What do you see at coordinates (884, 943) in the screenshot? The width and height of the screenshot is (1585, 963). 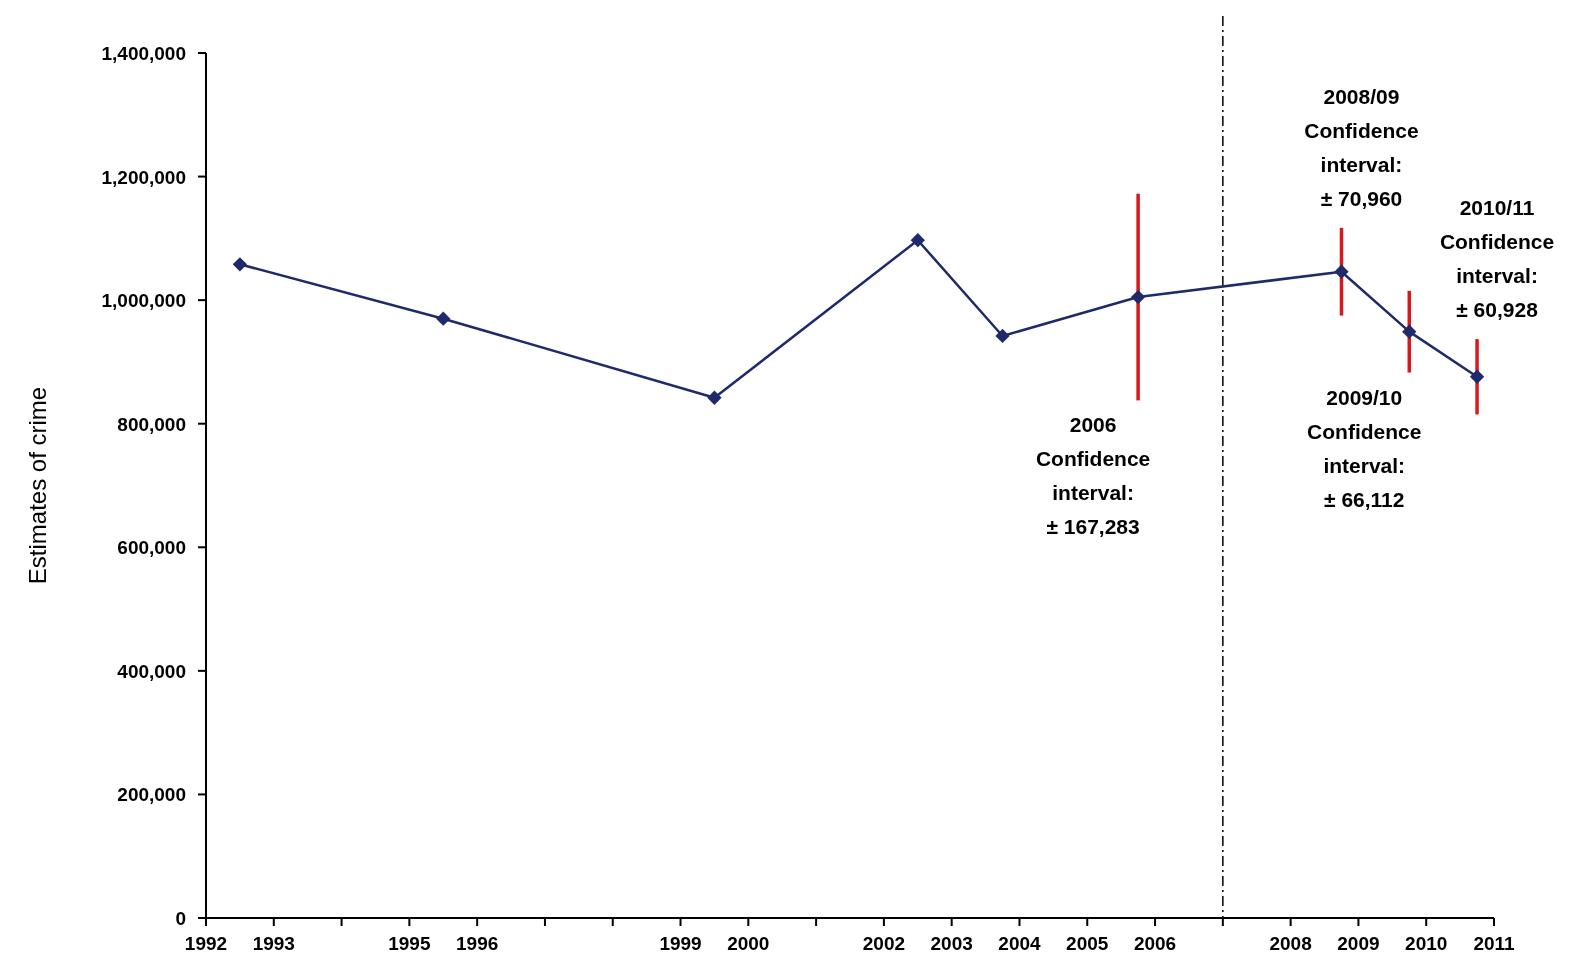 I see `x-tick-label: 2002` at bounding box center [884, 943].